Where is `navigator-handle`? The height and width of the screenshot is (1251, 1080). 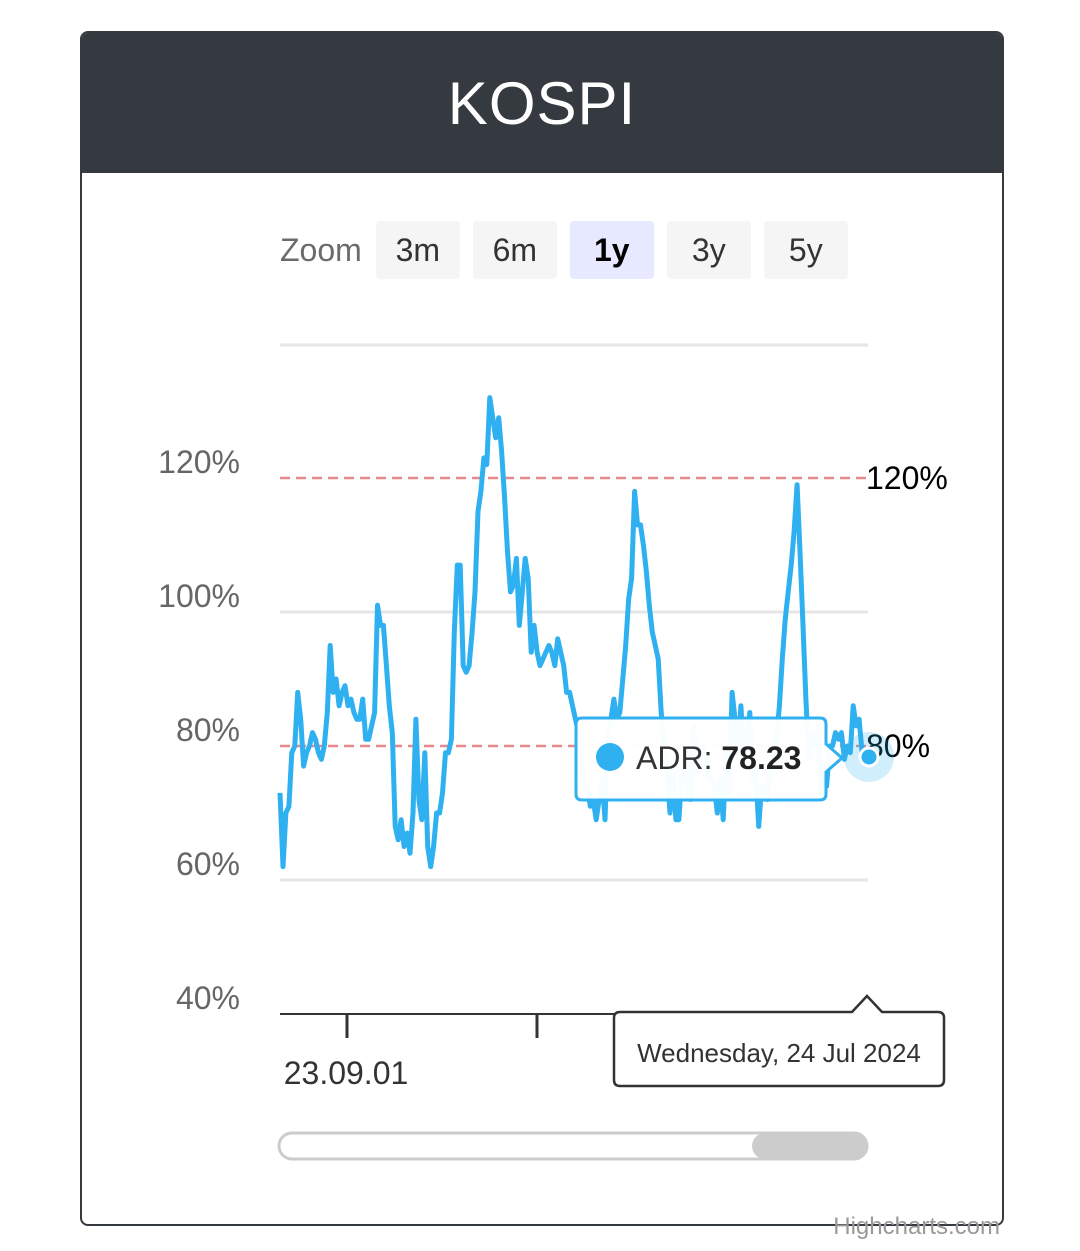
navigator-handle is located at coordinates (809, 1146).